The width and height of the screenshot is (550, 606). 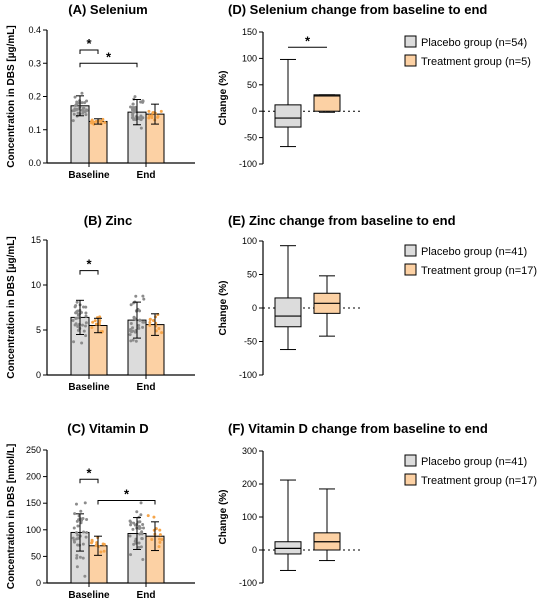 I want to click on y-tick-label: 0.3, so click(x=34, y=63).